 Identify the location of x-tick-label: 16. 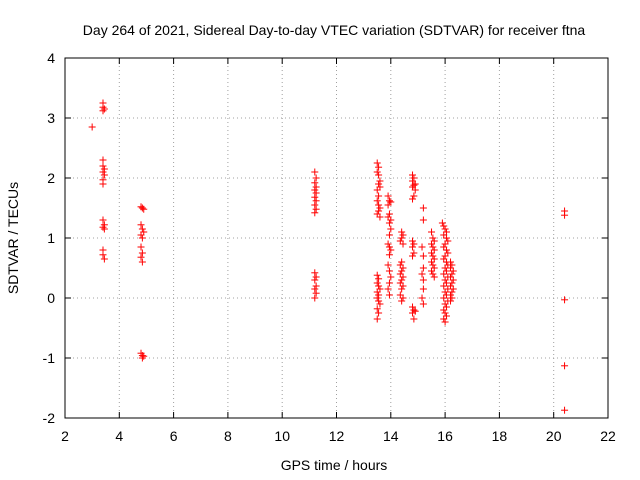
(445, 436).